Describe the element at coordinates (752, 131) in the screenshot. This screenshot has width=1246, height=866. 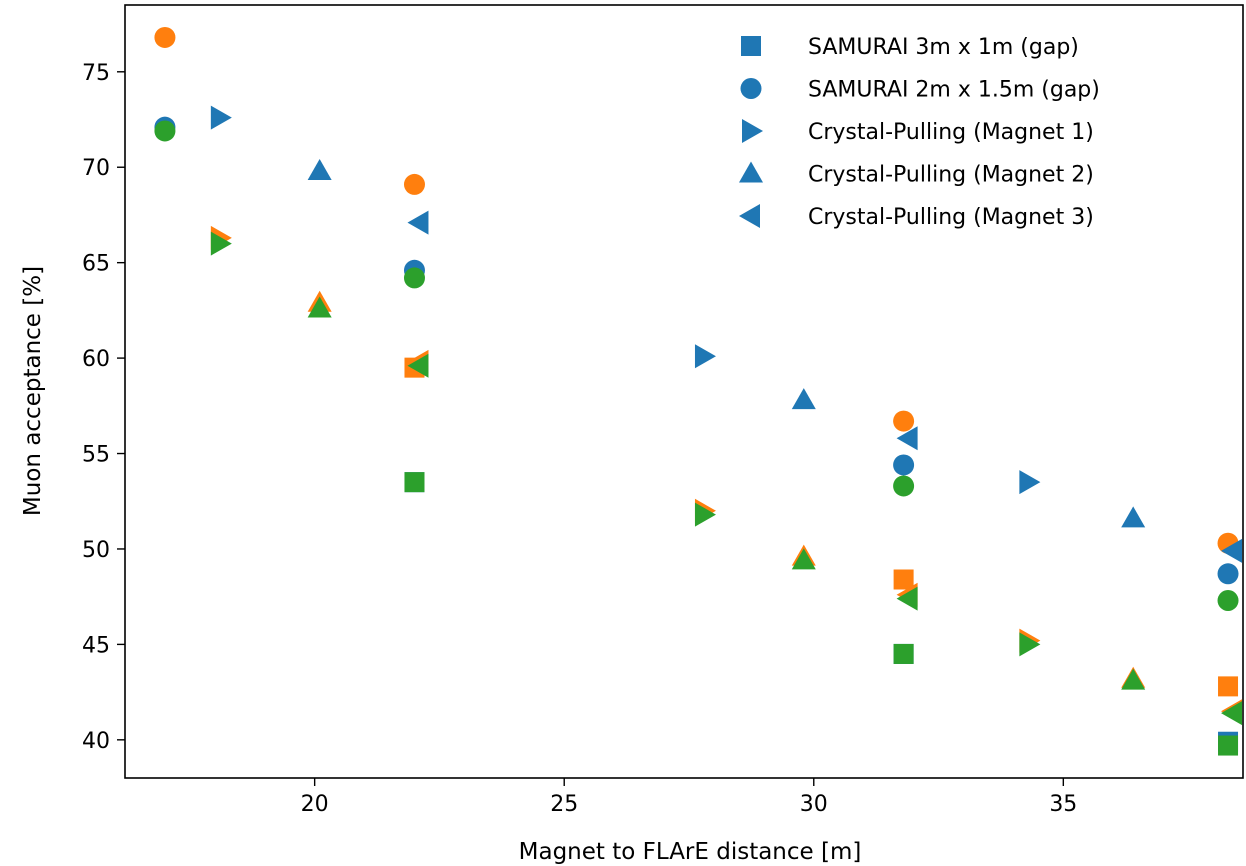
I see `legend-marker-triangle-right` at that location.